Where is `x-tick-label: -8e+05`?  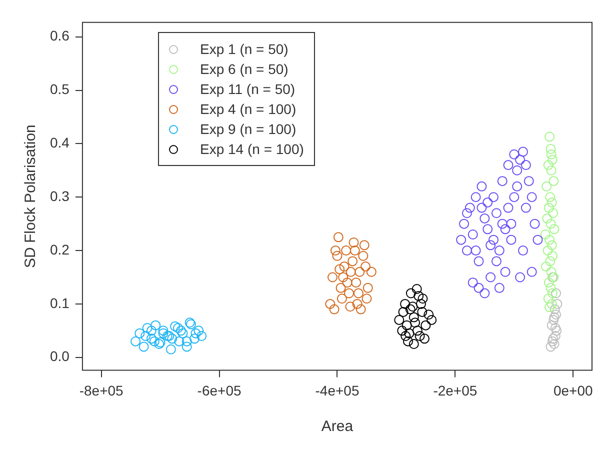 x-tick-label: -8e+05 is located at coordinates (101, 390).